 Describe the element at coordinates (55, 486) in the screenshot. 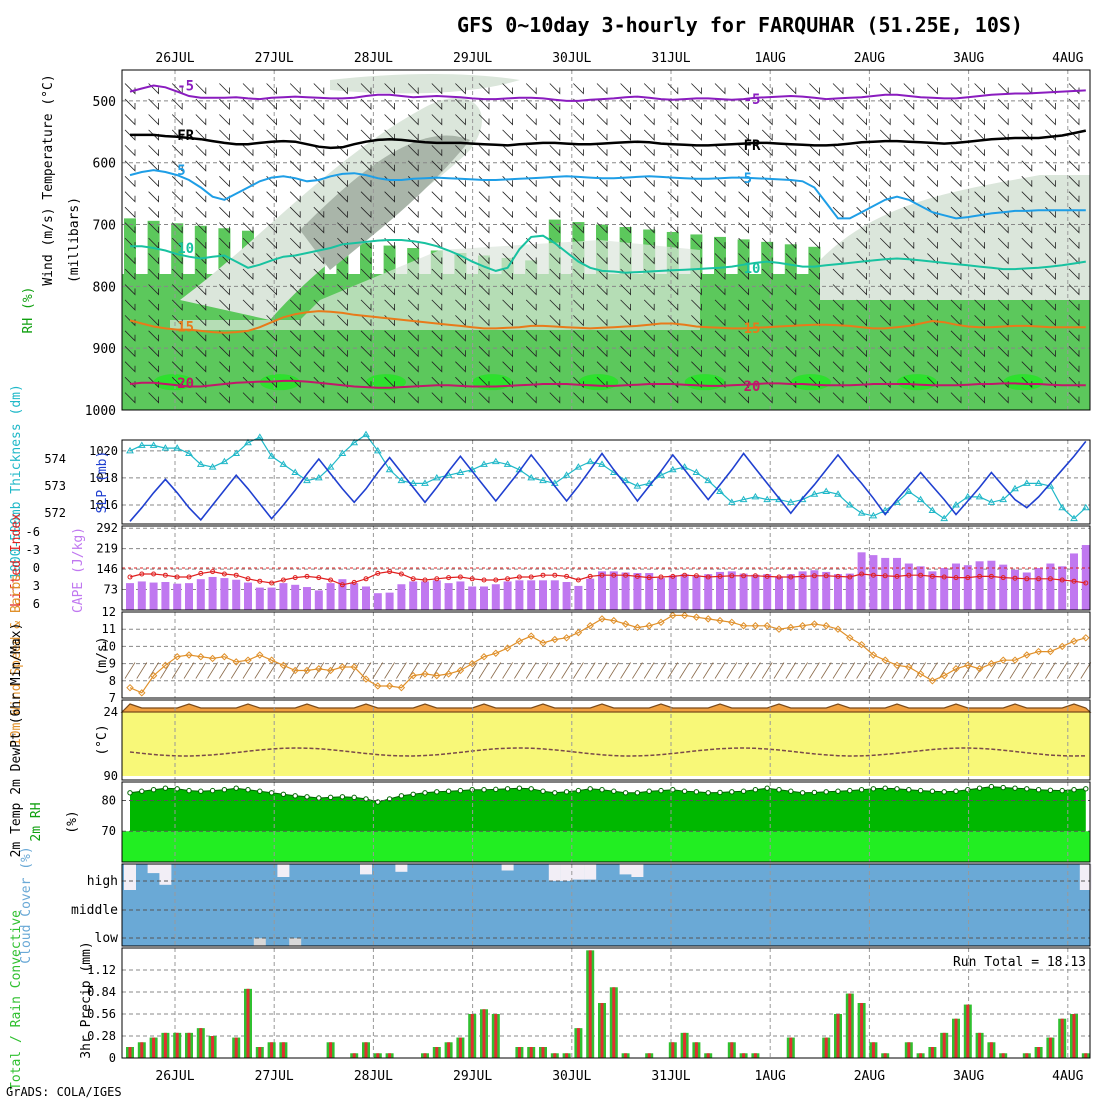

I see `thickness-tick-label: 573` at that location.